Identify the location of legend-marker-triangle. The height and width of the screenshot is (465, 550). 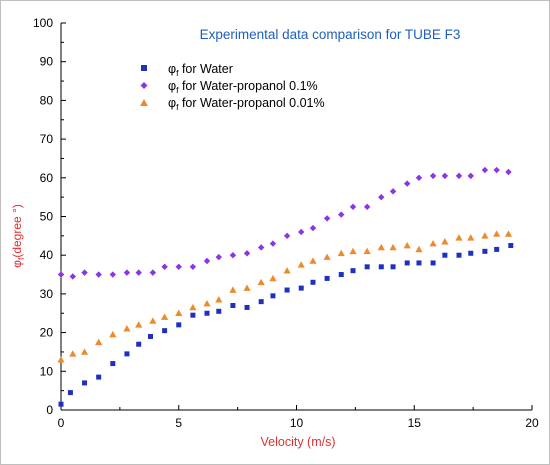
(144, 102).